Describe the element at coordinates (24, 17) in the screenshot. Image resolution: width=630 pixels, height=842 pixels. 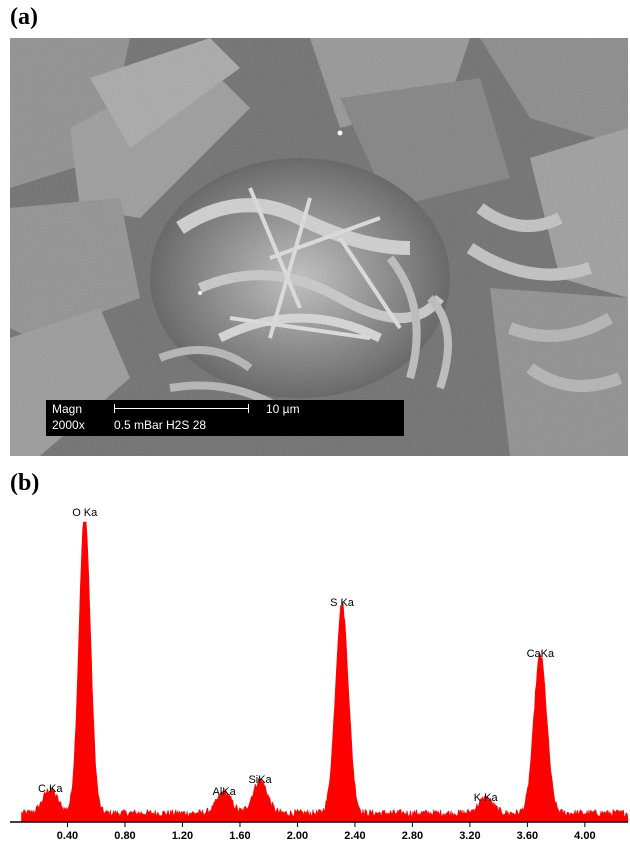
I see `panel-a-label: (a)` at that location.